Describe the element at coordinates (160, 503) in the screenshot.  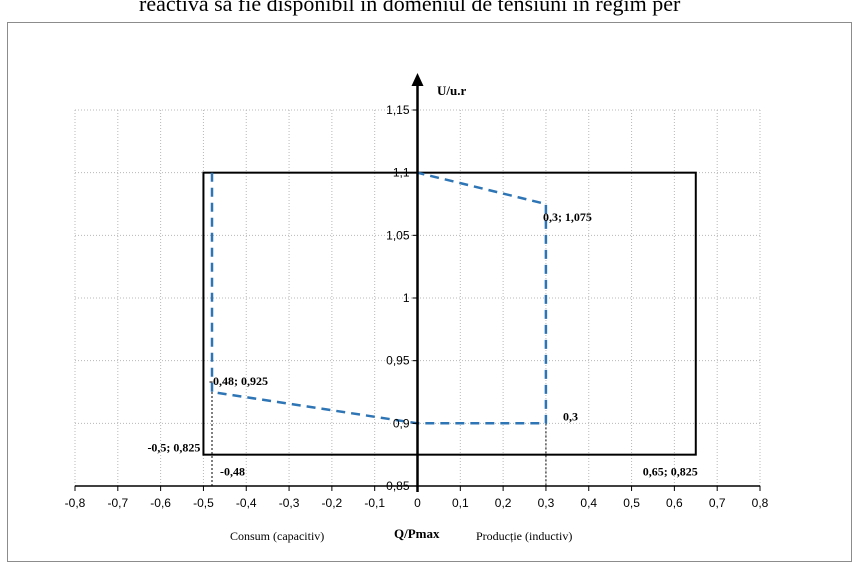
I see `x-tick-label: -0,6` at that location.